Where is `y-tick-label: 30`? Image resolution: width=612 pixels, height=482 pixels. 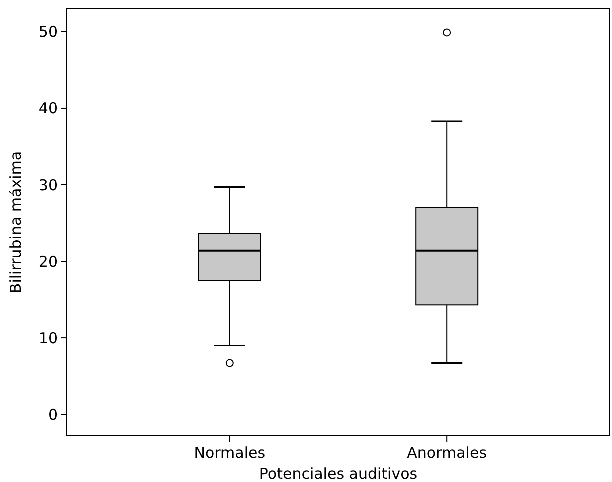
y-tick-label: 30 is located at coordinates (48, 185).